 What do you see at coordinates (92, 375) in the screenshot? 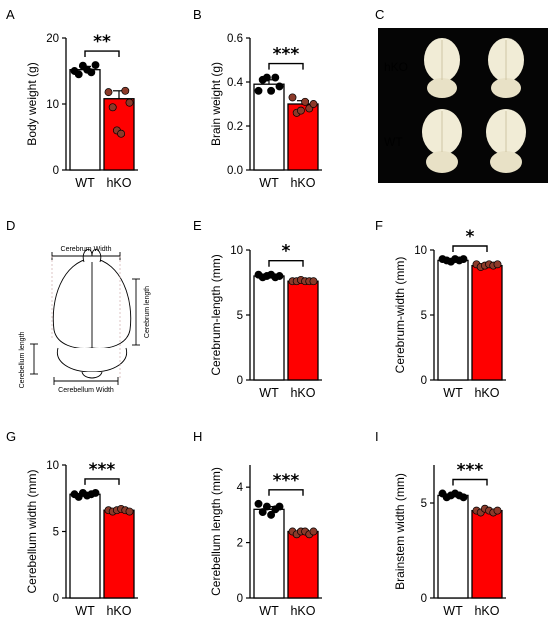
I see `brainstem-outline` at bounding box center [92, 375].